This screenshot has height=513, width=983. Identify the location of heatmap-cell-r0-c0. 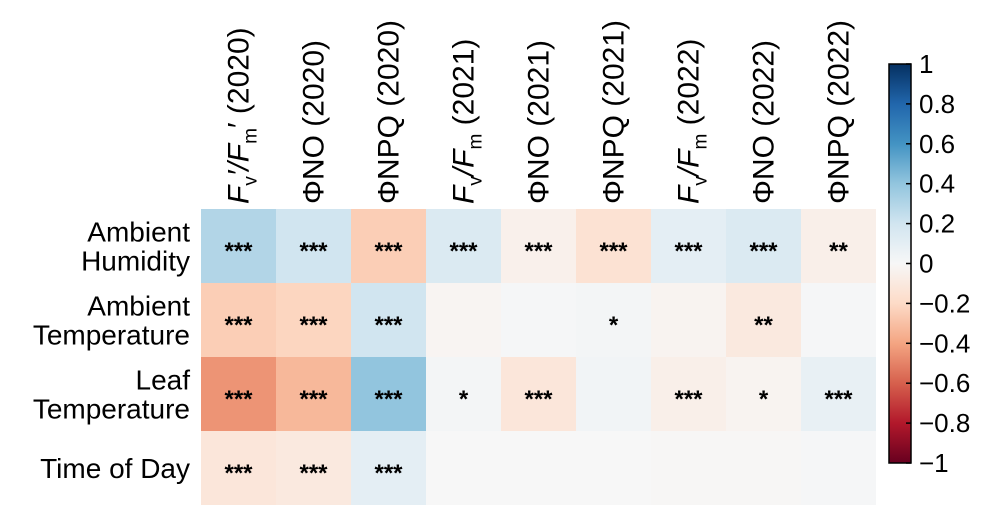
(238, 246).